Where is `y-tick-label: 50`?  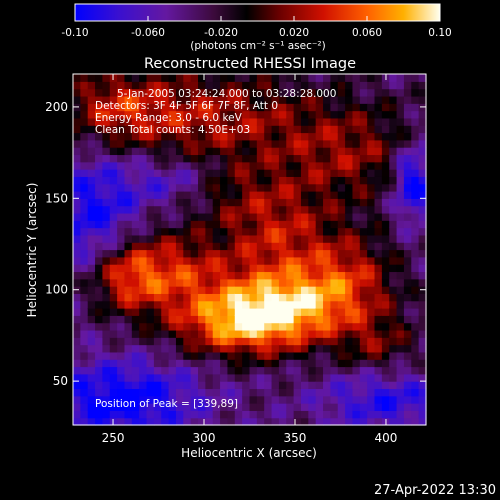
y-tick-label: 50 is located at coordinates (60, 381).